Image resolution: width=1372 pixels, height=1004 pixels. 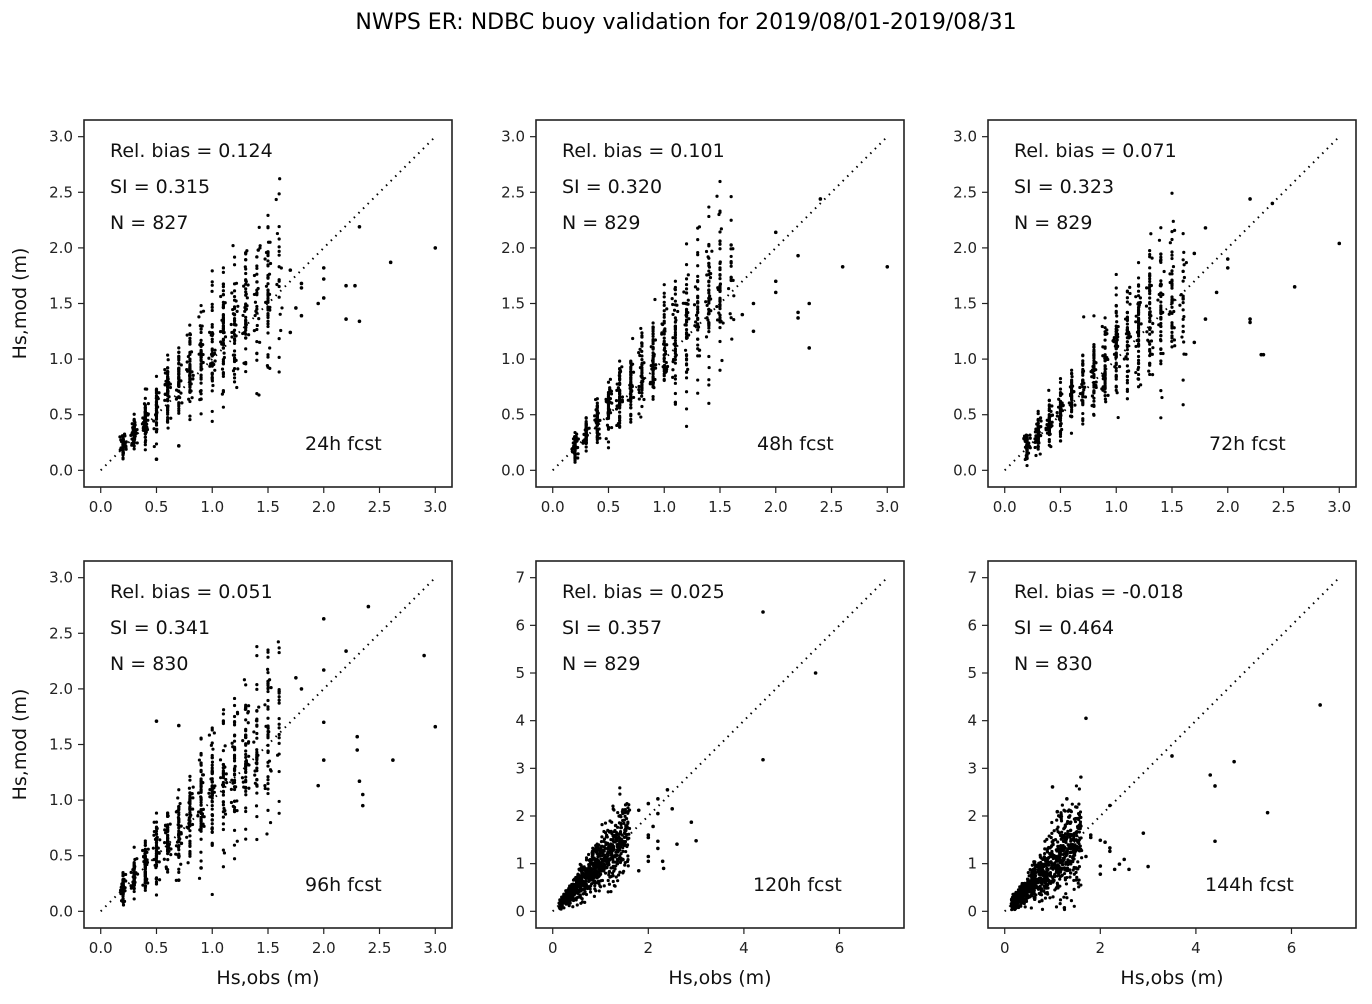 I want to click on x-tick-label: 2, so click(x=649, y=948).